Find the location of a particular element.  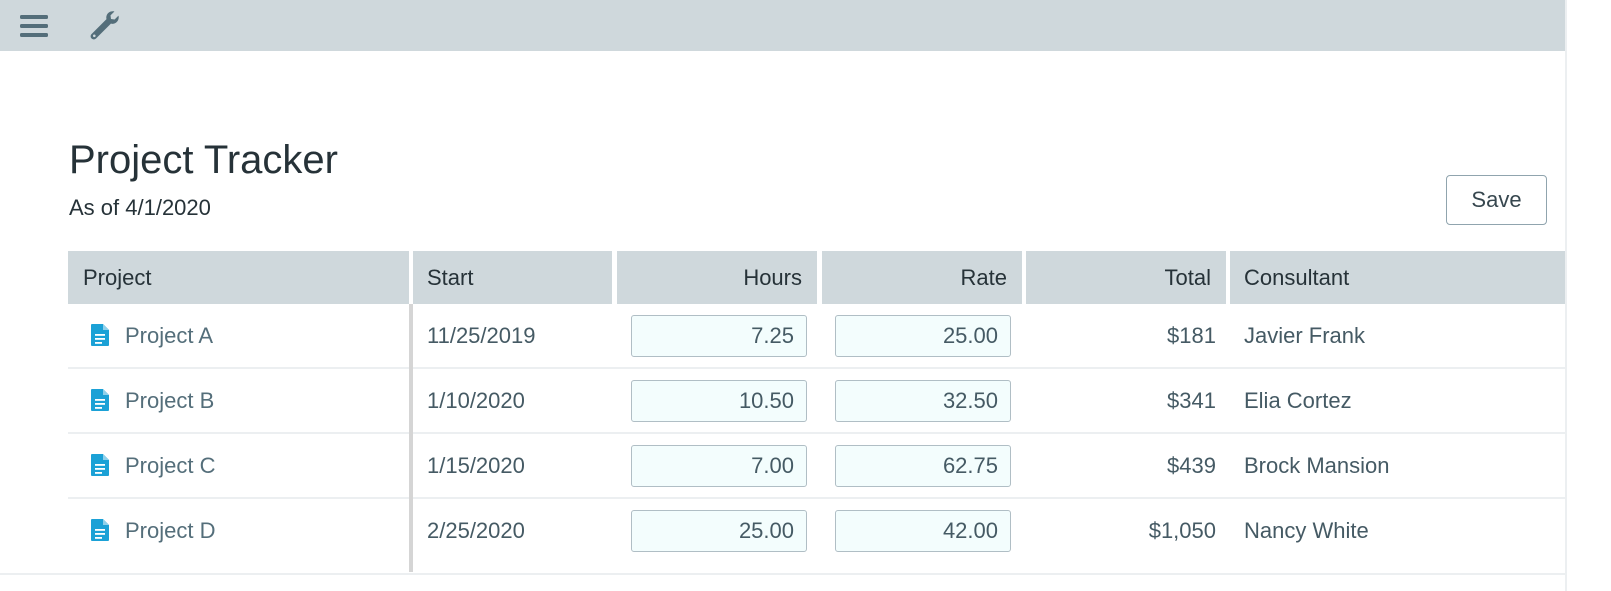

total-cell: $181 is located at coordinates (1191, 335).